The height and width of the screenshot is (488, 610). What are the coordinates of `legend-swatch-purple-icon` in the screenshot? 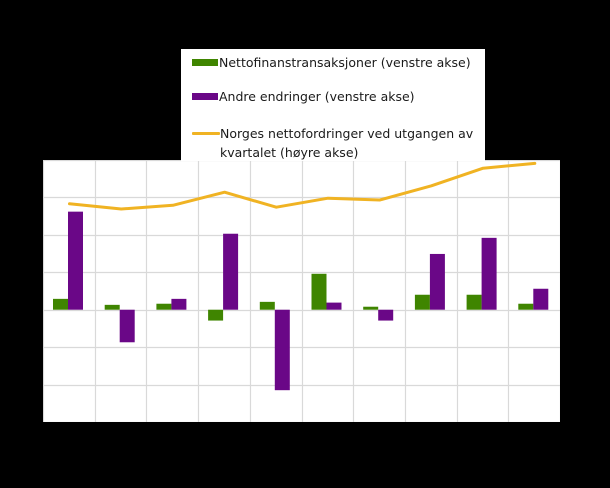 It's located at (205, 96).